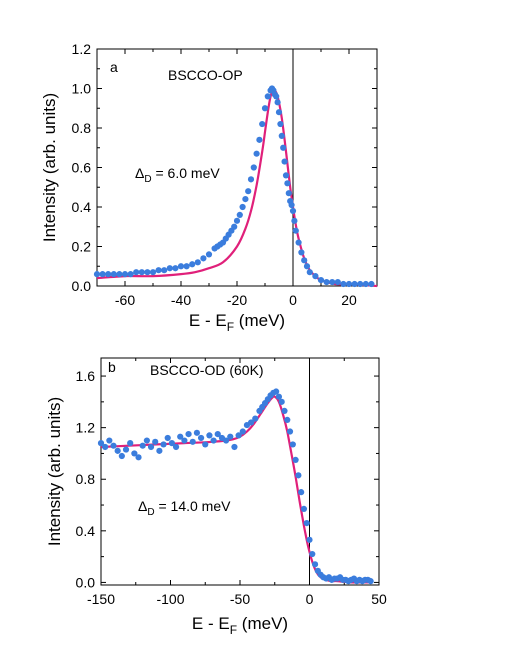 The image size is (505, 654). What do you see at coordinates (86, 376) in the screenshot?
I see `y-tick-label: 1.6` at bounding box center [86, 376].